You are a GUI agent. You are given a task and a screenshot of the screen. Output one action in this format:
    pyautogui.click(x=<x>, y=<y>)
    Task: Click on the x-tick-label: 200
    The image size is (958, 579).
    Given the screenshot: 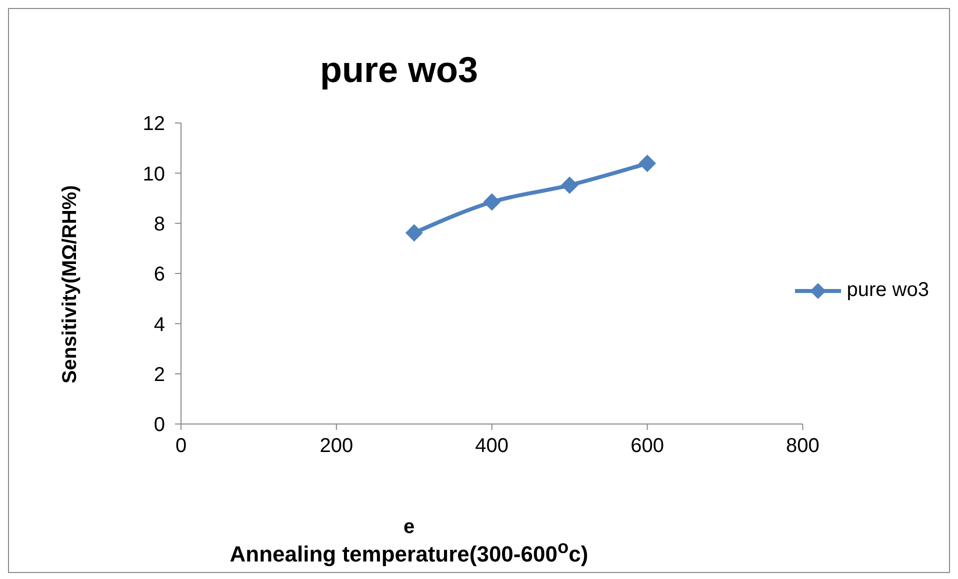 What is the action you would take?
    pyautogui.click(x=337, y=446)
    